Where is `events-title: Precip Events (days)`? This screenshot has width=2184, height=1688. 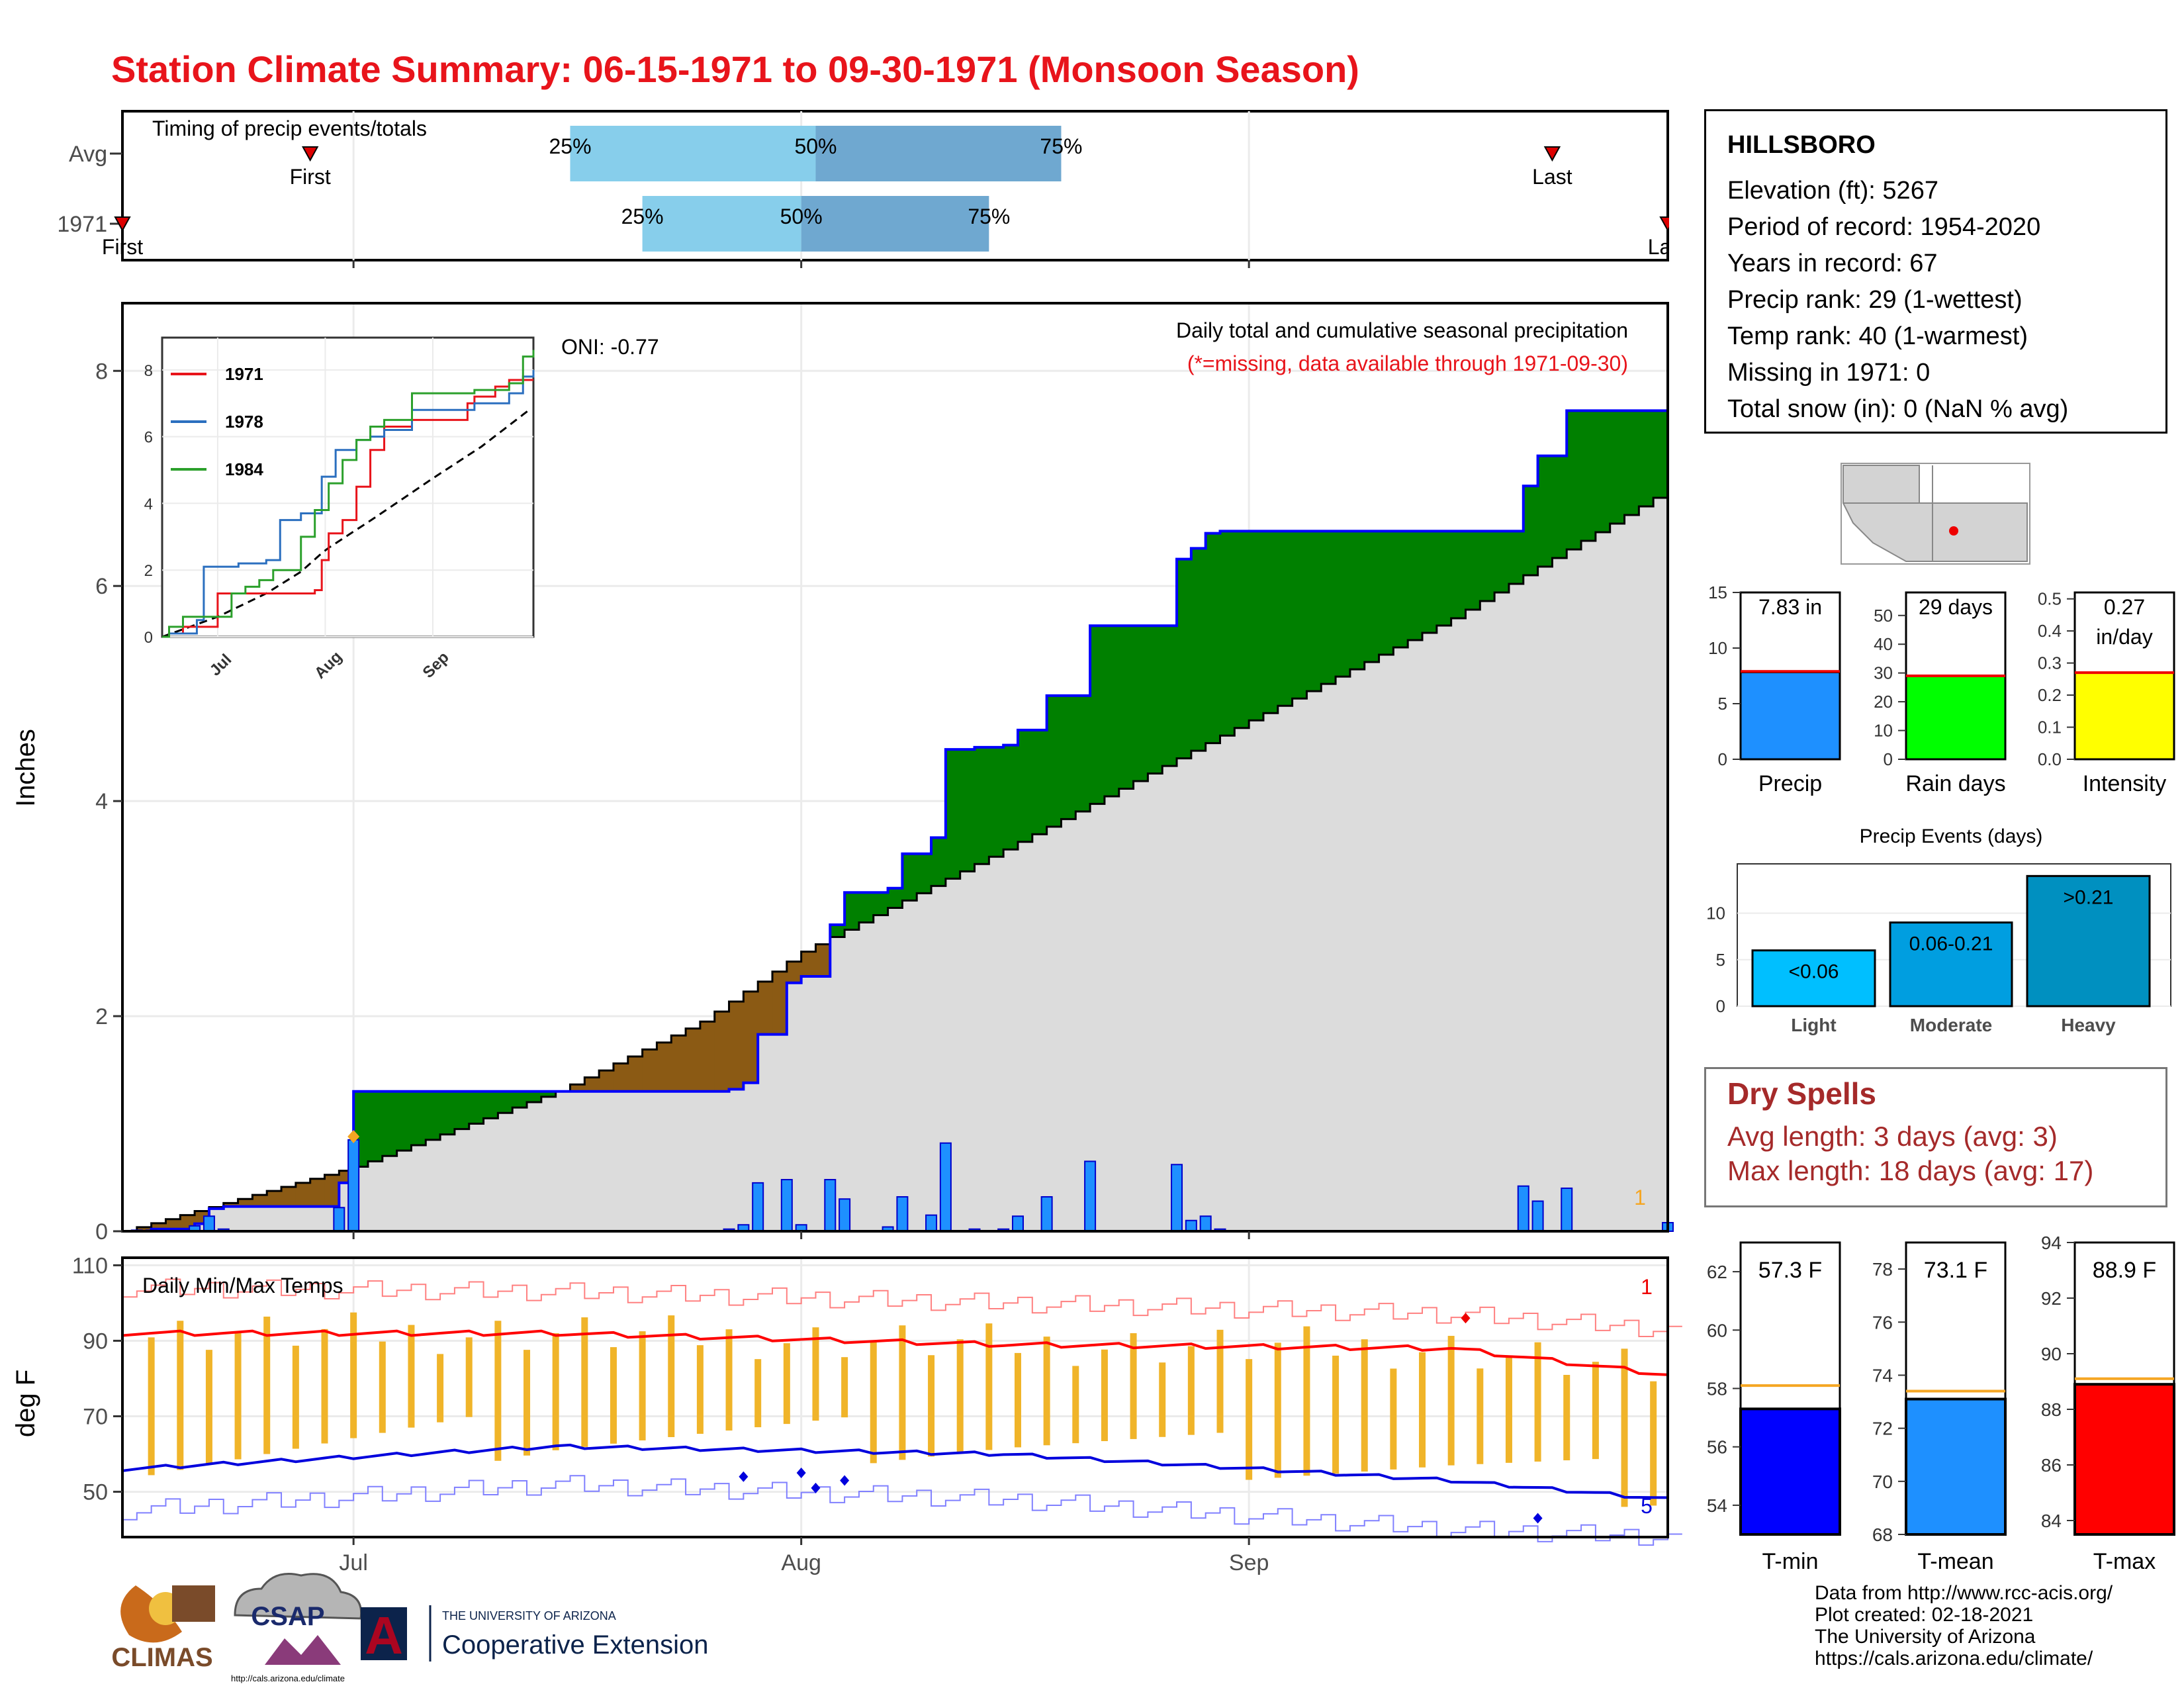
events-title: Precip Events (days) is located at coordinates (1951, 836).